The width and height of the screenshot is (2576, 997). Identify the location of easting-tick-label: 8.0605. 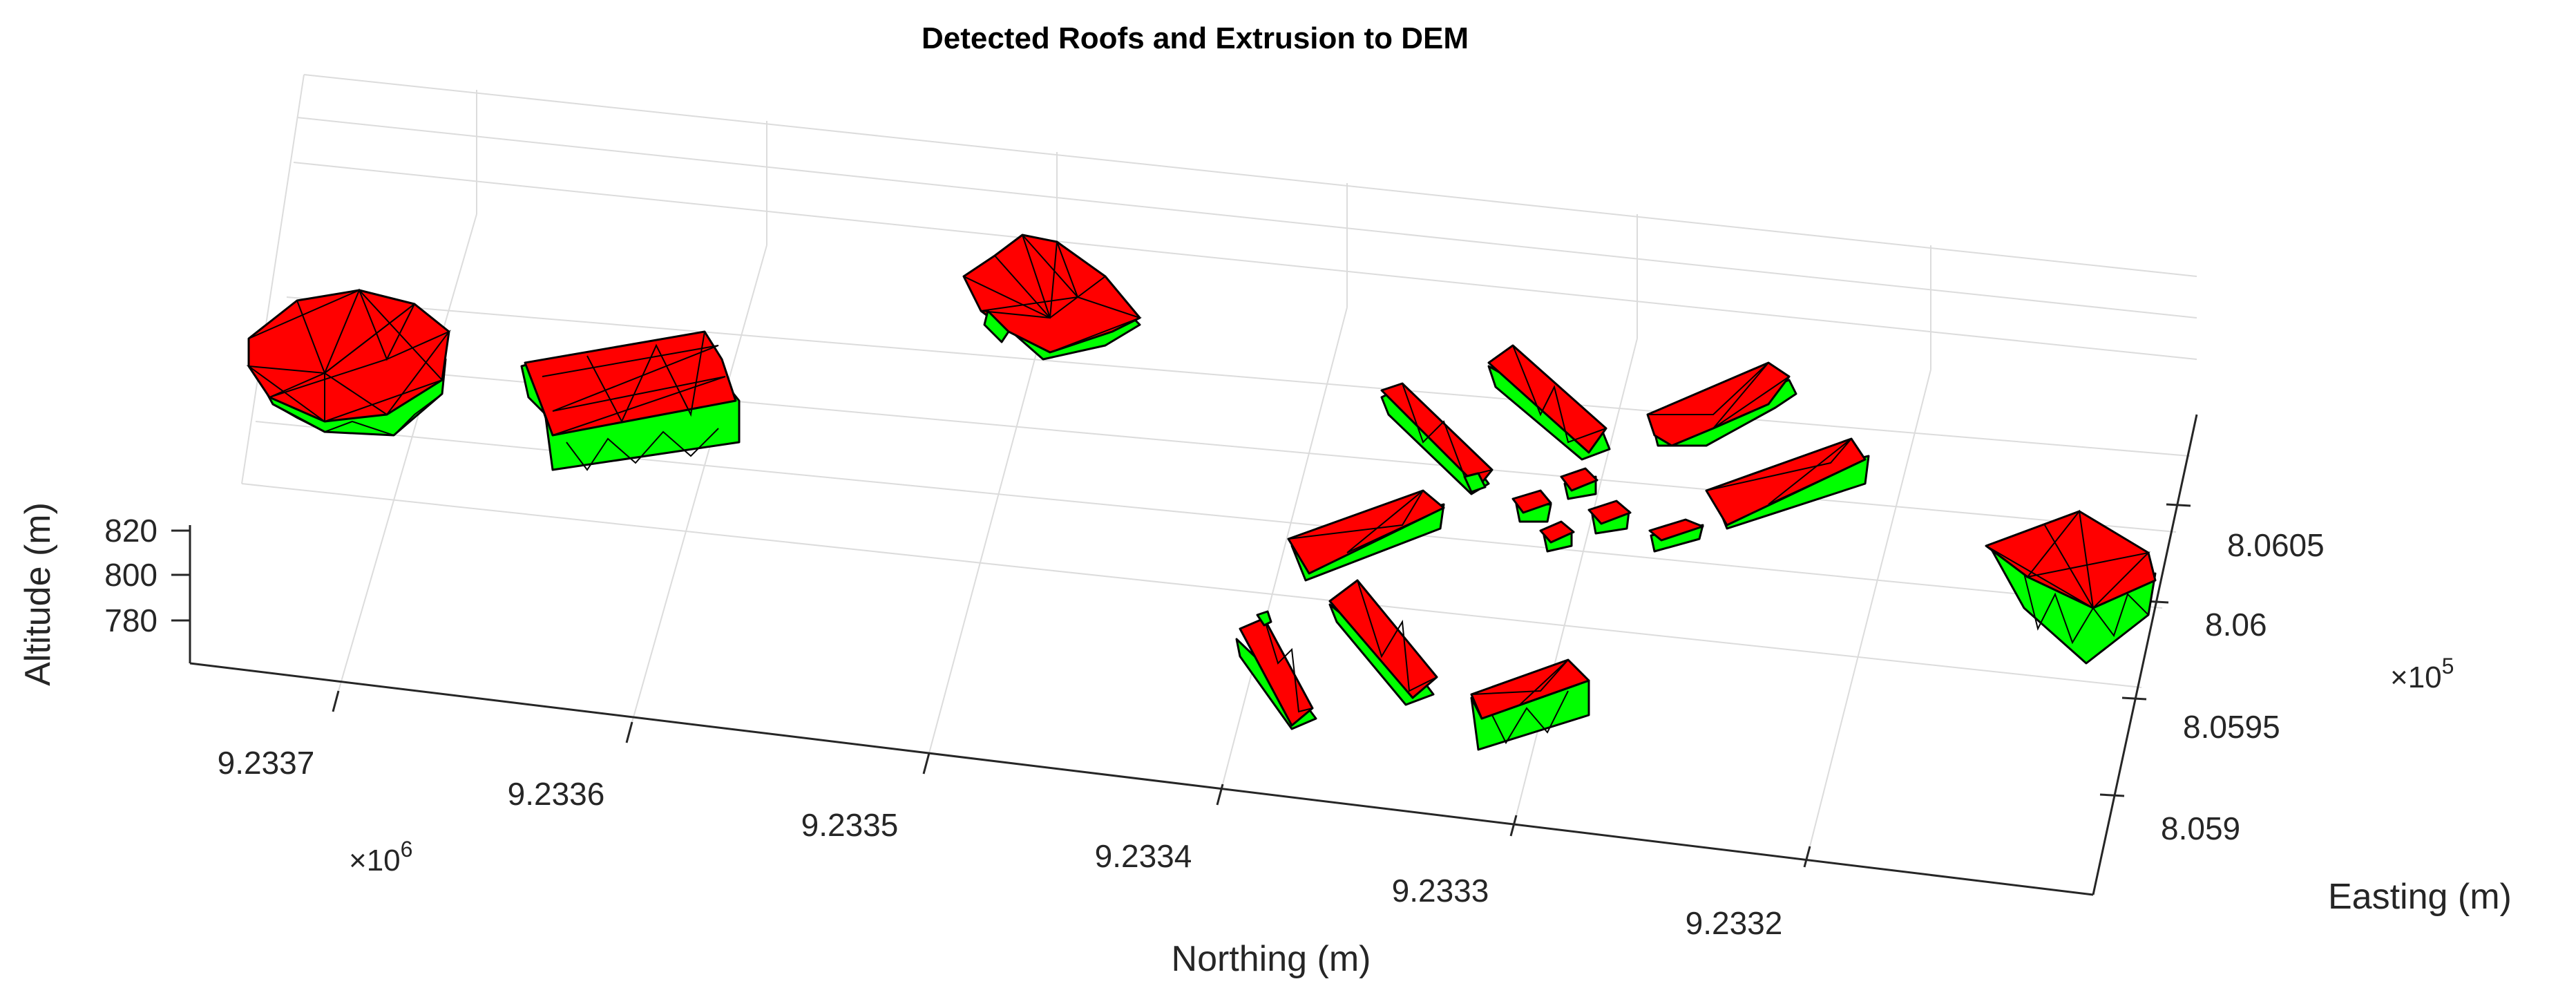
(2276, 545).